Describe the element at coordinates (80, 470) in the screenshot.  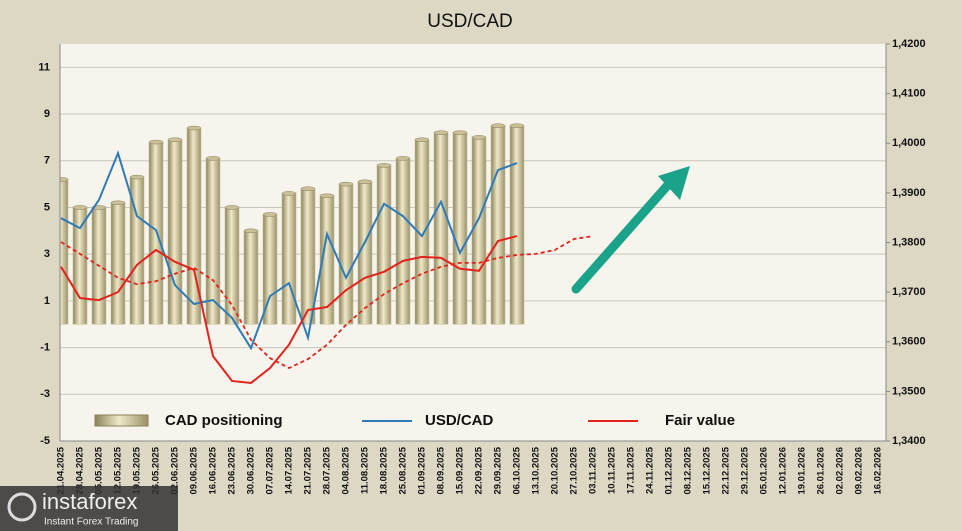
I see `x-tick-label: 28.04.2025` at that location.